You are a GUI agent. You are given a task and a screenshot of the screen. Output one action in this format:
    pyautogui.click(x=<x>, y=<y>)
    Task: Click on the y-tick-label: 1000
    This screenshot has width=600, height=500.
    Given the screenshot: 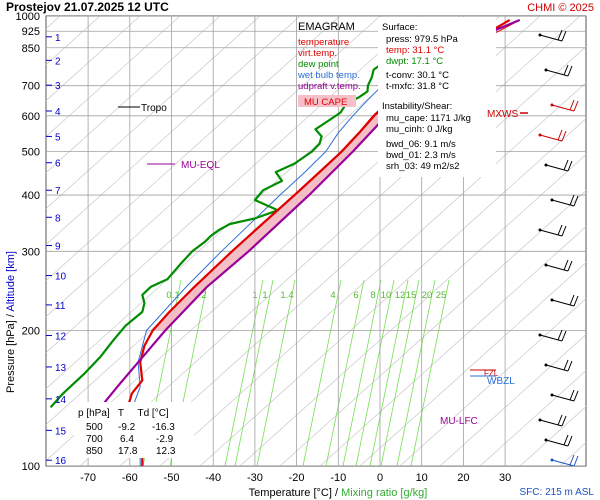 What is the action you would take?
    pyautogui.click(x=28, y=17)
    